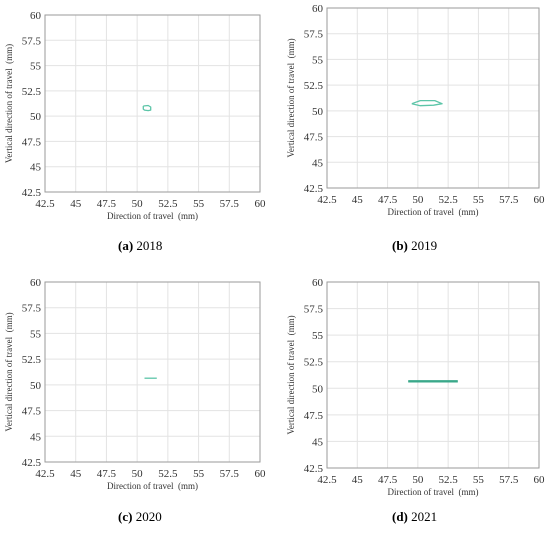 The height and width of the screenshot is (533, 550). I want to click on x-tick-label-a-5: 55, so click(199, 204).